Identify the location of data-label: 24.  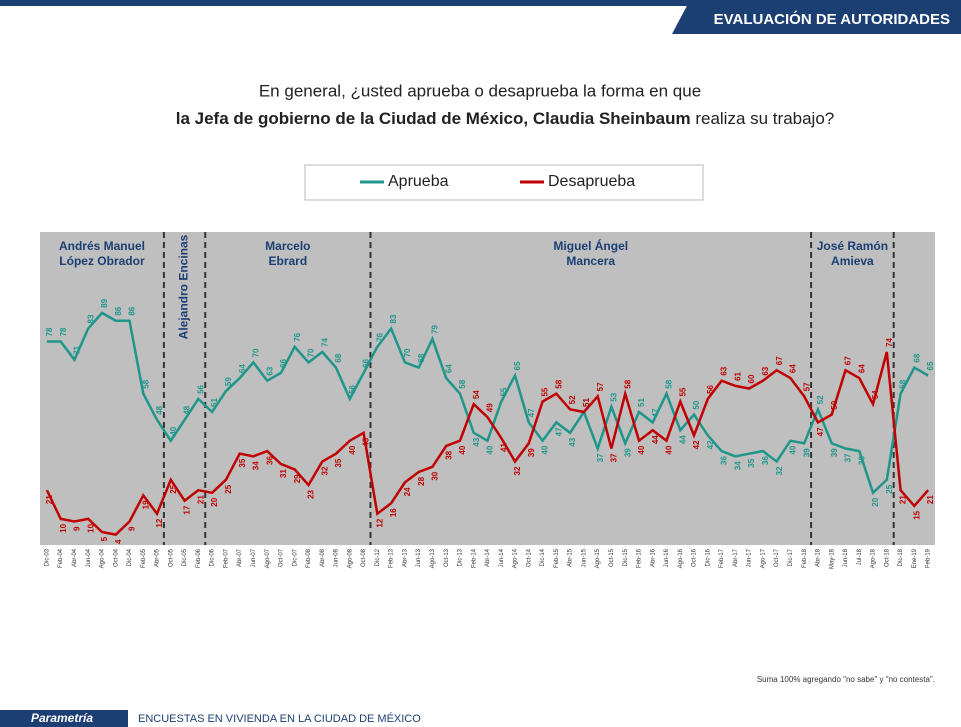
(407, 491).